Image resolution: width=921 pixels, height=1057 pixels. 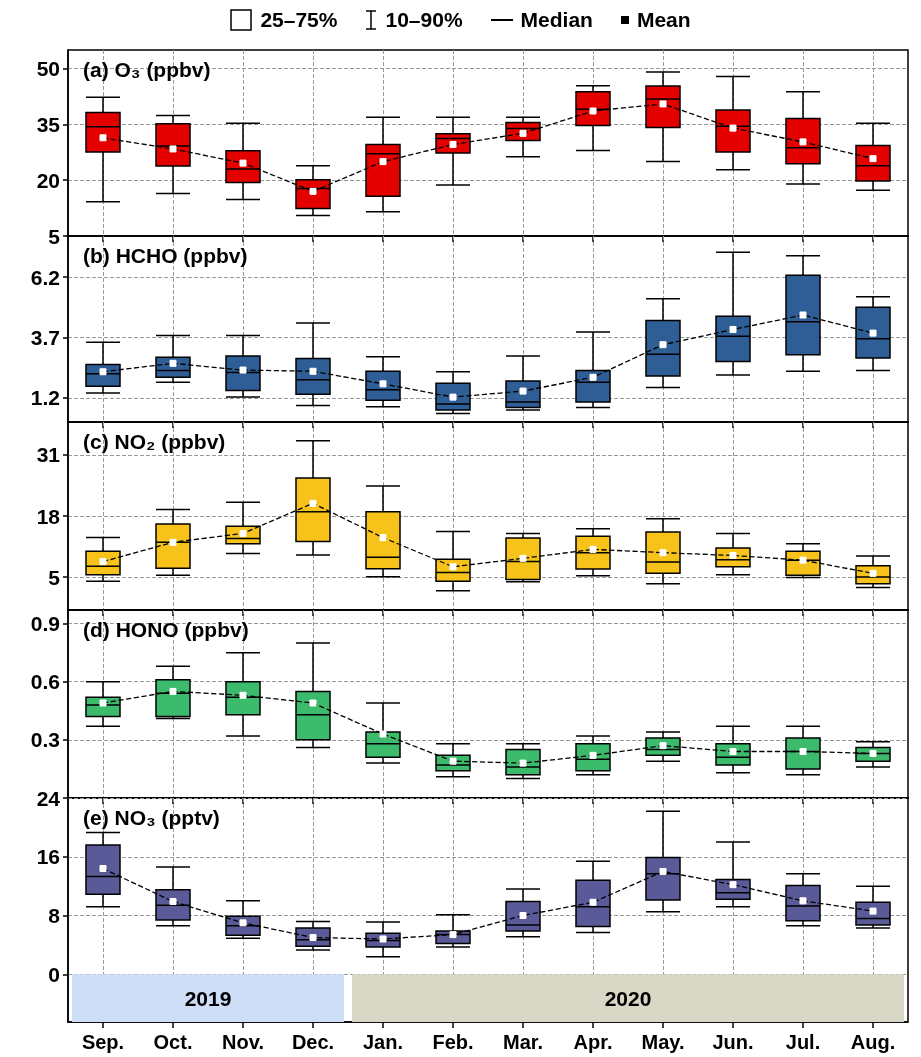 What do you see at coordinates (48, 798) in the screenshot?
I see `y-tick-label: 24` at bounding box center [48, 798].